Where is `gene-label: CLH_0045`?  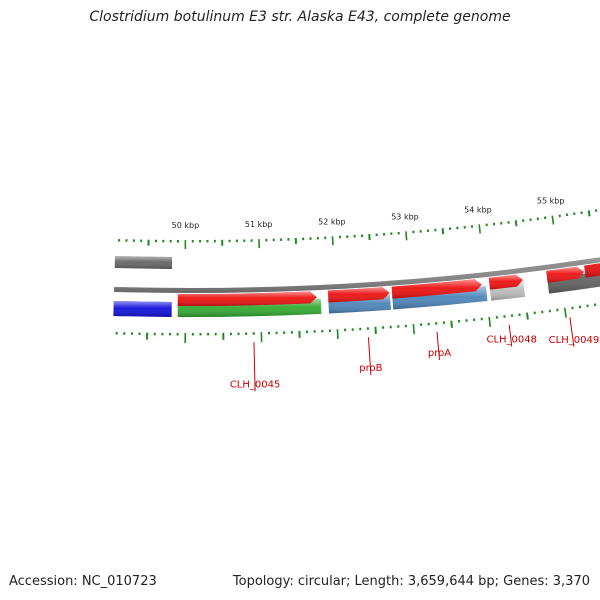 gene-label: CLH_0045 is located at coordinates (255, 384).